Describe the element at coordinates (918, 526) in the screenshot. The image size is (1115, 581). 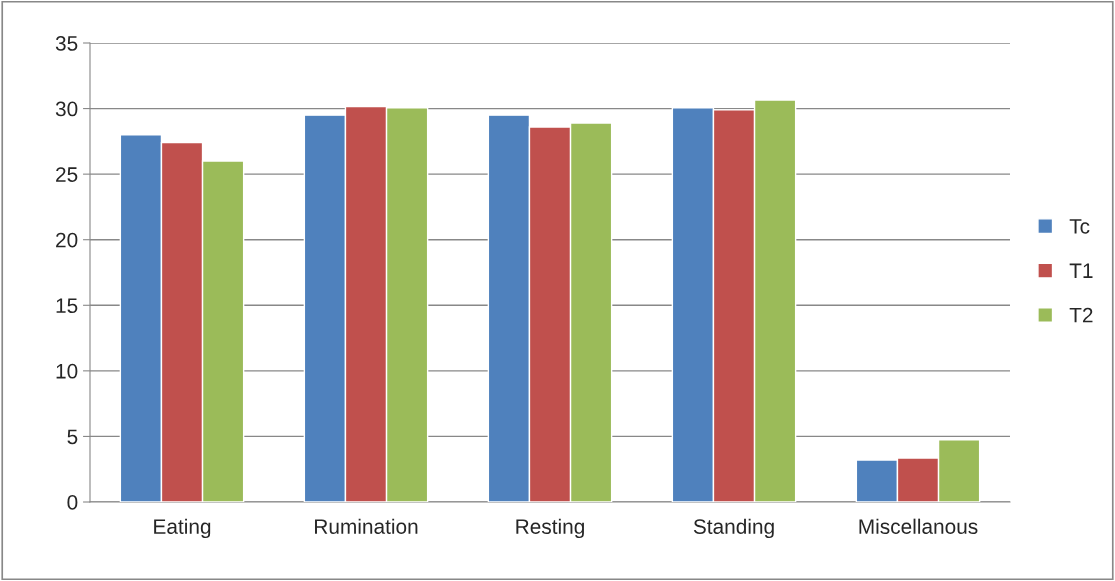
I see `x-tick-label: Miscellanous` at that location.